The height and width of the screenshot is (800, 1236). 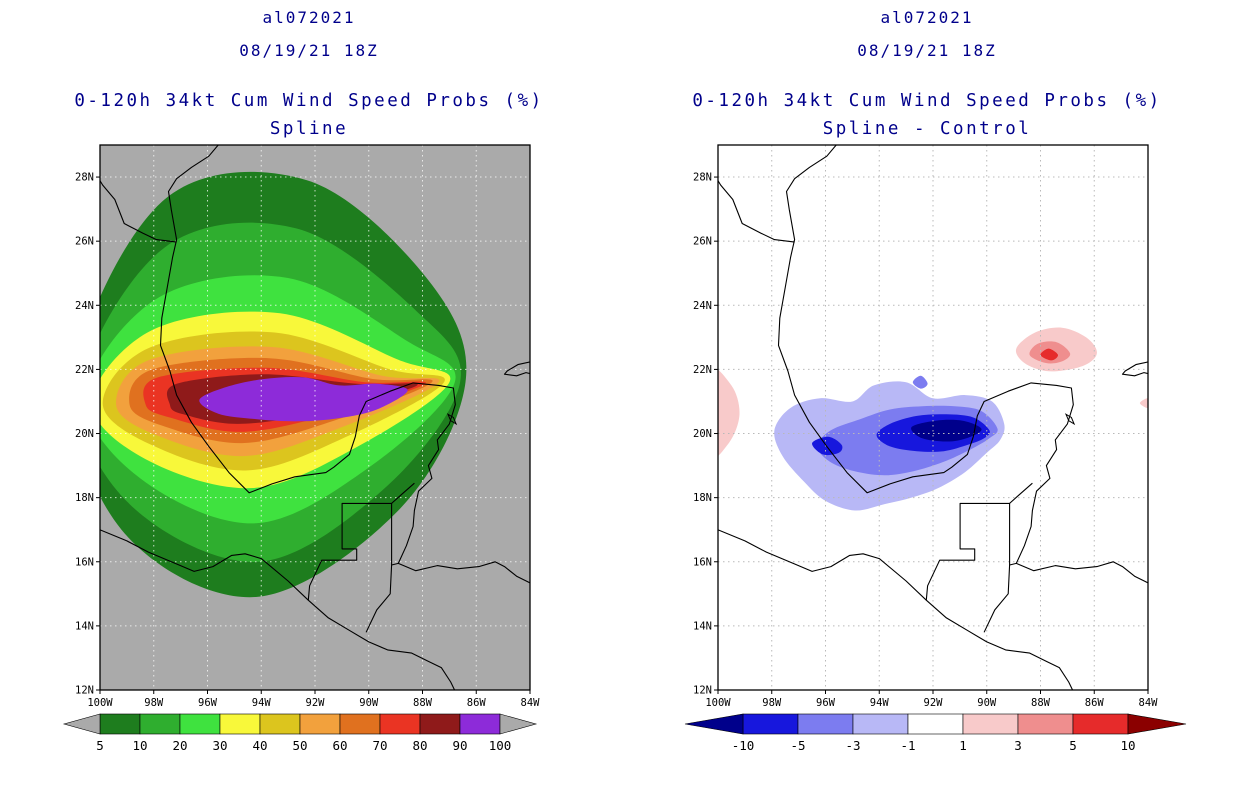 What do you see at coordinates (1018, 745) in the screenshot?
I see `svg-text: 3` at bounding box center [1018, 745].